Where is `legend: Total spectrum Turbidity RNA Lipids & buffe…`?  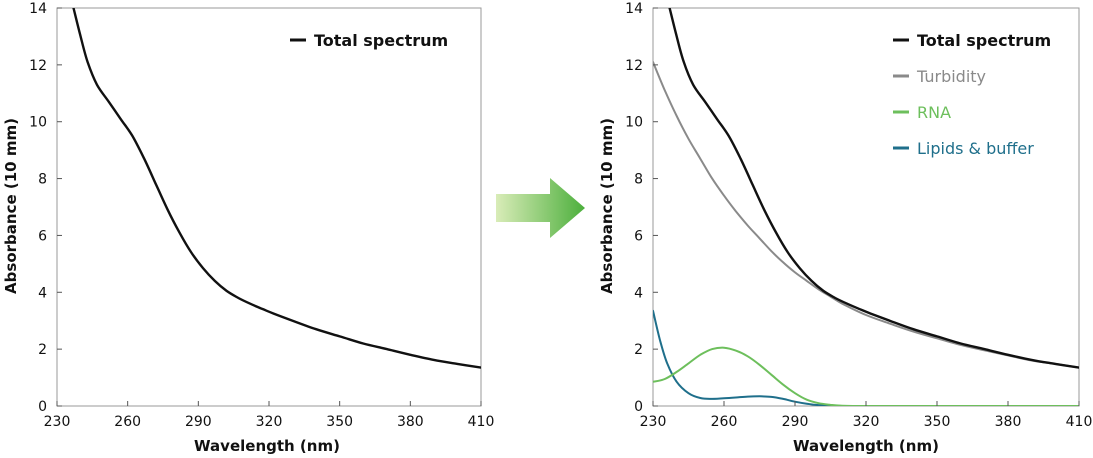
legend: Total spectrum Turbidity RNA Lipids & buffe… is located at coordinates (972, 94).